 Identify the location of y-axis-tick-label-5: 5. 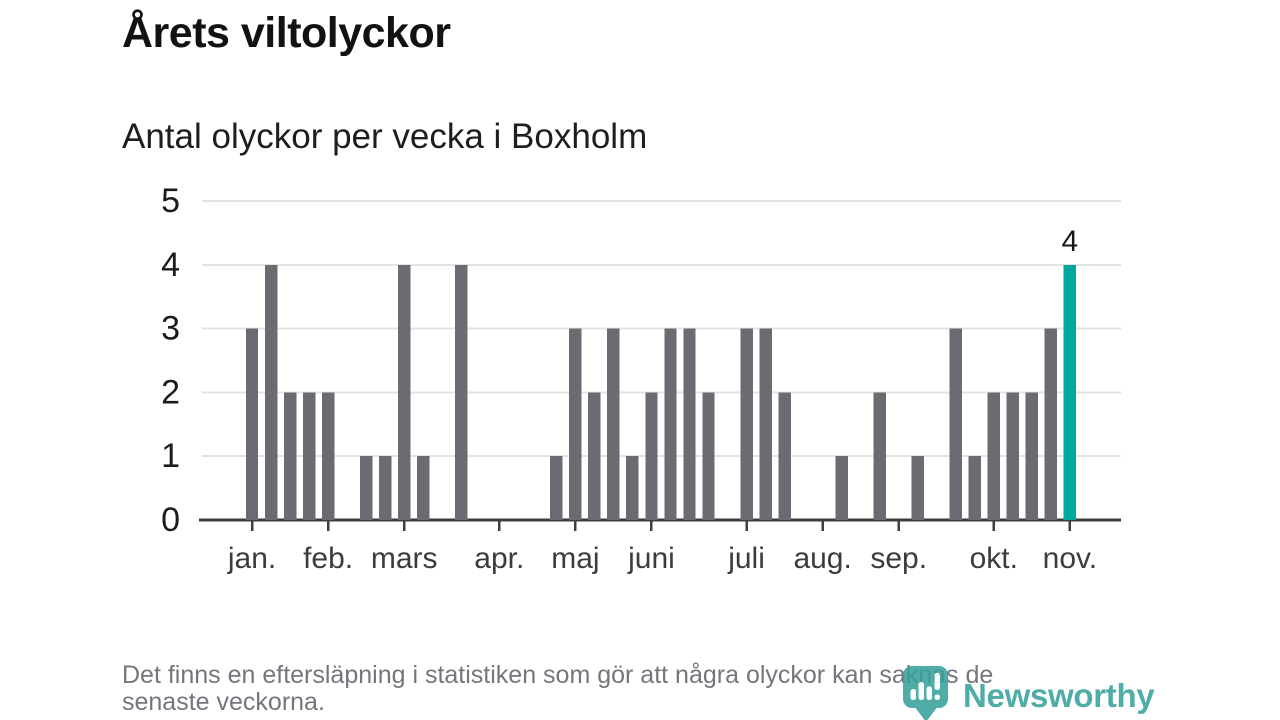
(170, 201).